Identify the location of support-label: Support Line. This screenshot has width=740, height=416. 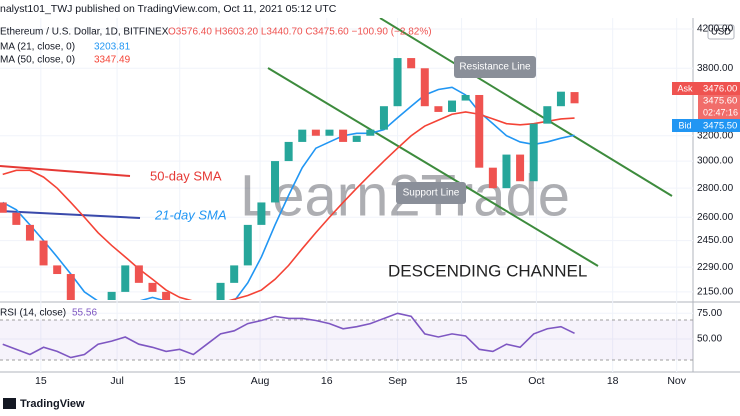
(431, 193).